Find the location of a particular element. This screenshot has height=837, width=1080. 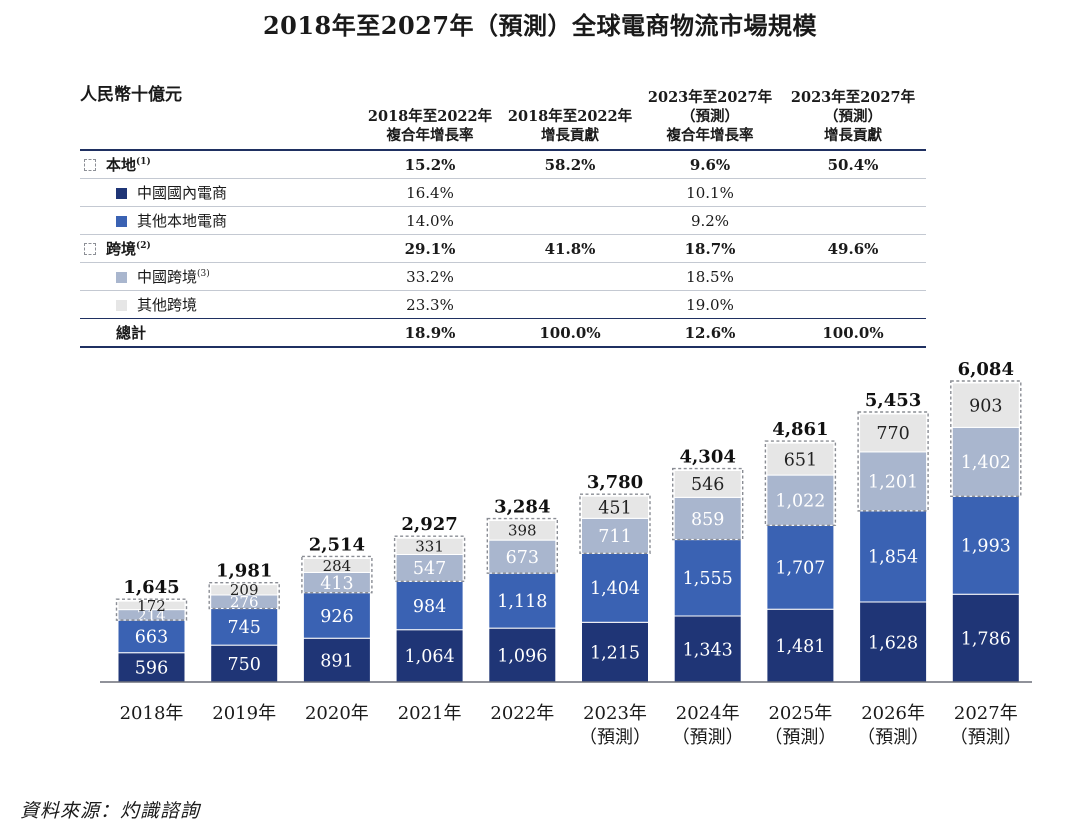

total-label: 5,453 is located at coordinates (893, 400).